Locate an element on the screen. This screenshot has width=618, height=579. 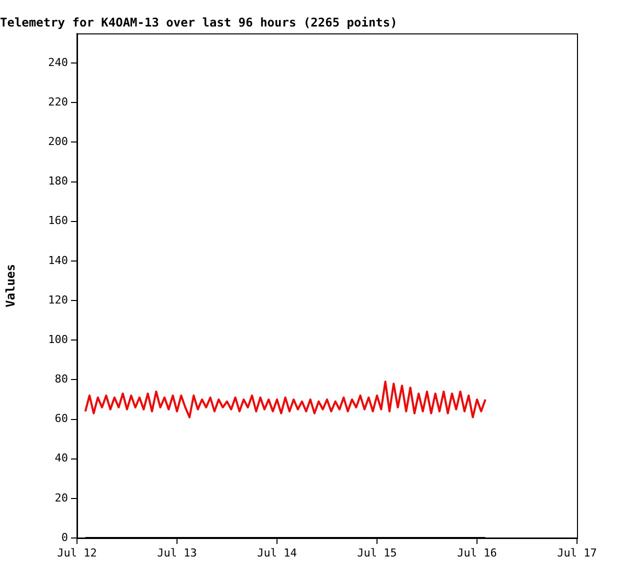
y-tick-label: 0 is located at coordinates (64, 537).